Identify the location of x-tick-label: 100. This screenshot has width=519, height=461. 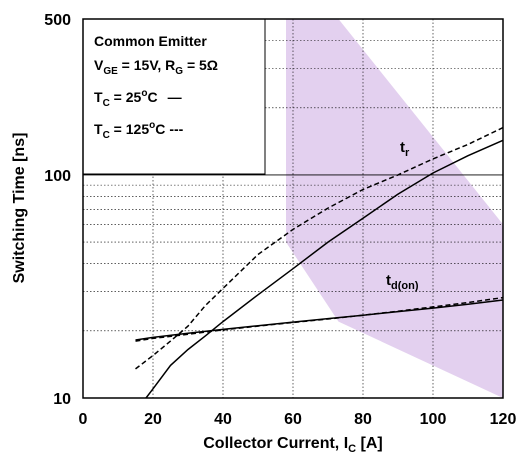
(433, 419).